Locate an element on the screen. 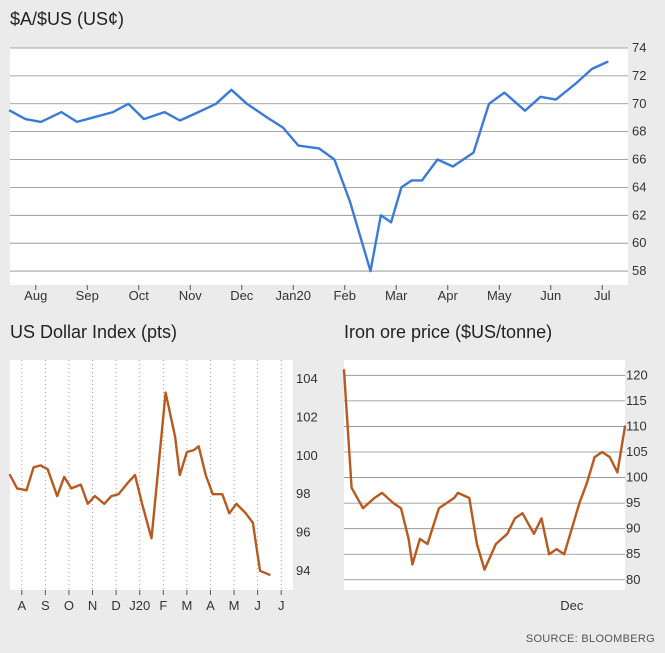  y-tick-label-1-0: 94 is located at coordinates (303, 570).